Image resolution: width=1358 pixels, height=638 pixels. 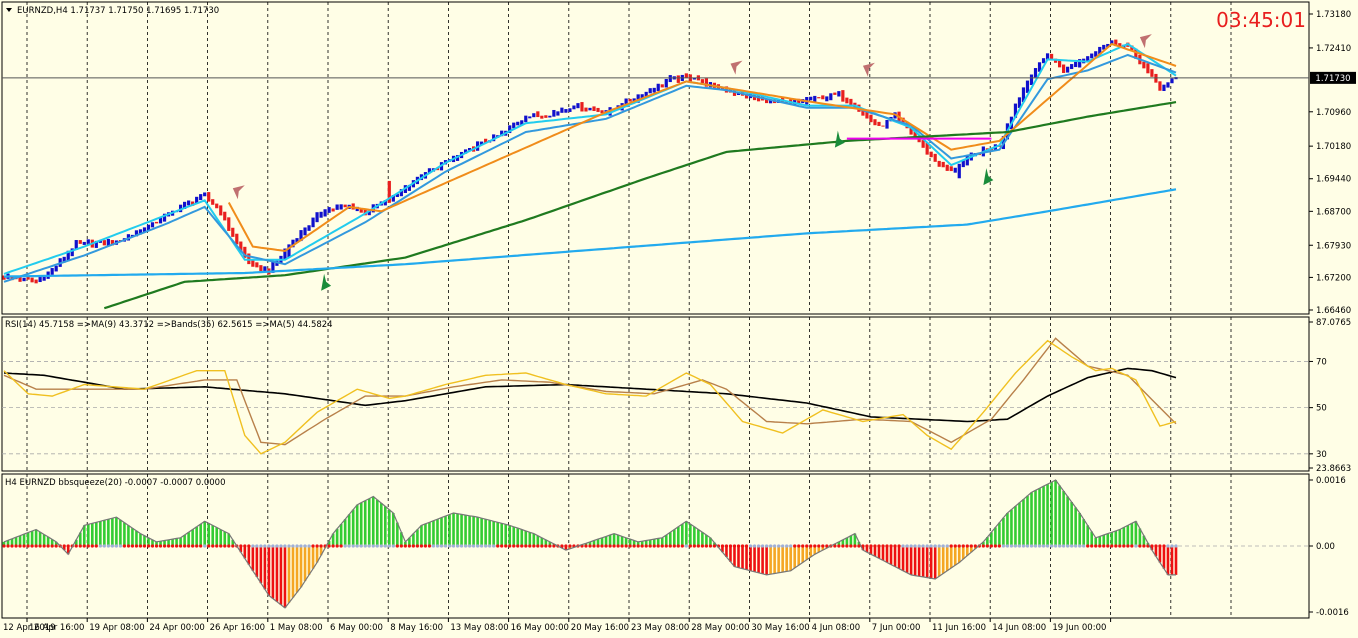 What do you see at coordinates (868, 69) in the screenshot?
I see `sell-arrow-icon` at bounding box center [868, 69].